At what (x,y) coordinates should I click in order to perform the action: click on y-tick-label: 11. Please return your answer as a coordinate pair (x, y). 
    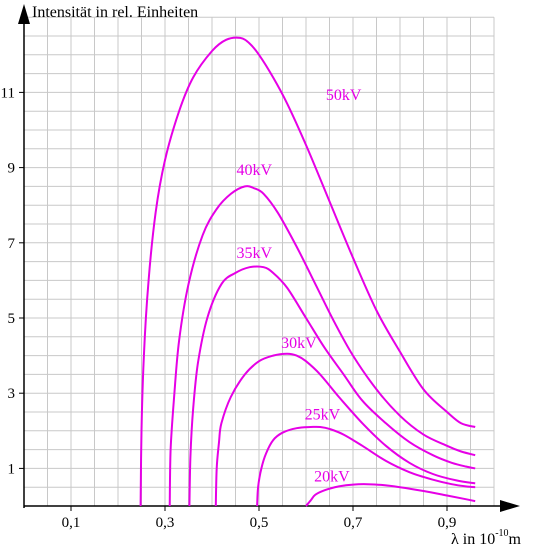
    Looking at the image, I should click on (8, 93).